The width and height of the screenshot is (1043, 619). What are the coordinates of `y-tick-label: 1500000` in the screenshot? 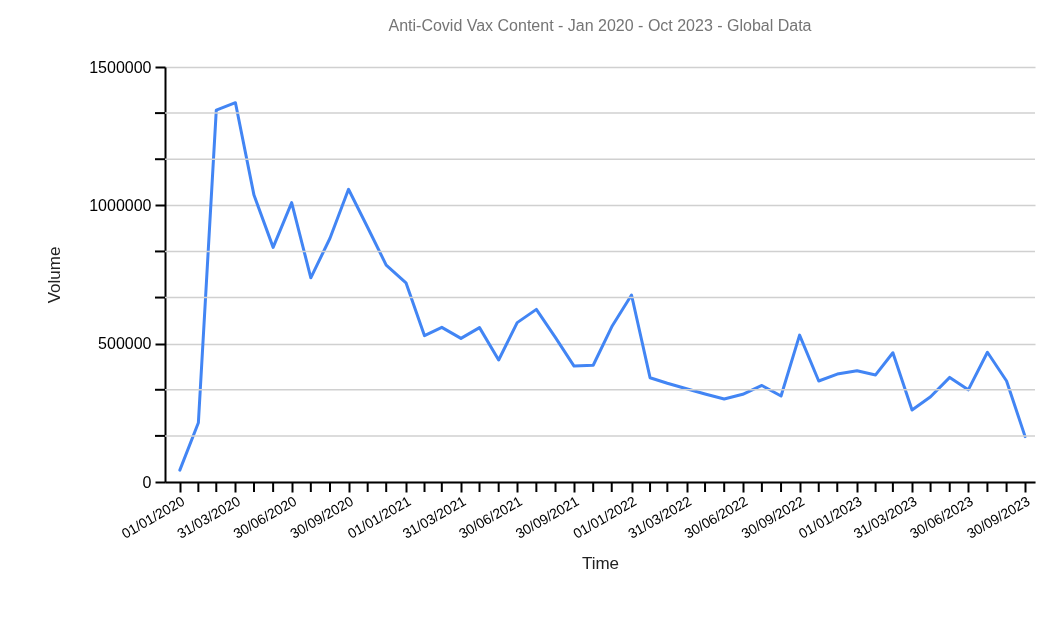 It's located at (120, 67).